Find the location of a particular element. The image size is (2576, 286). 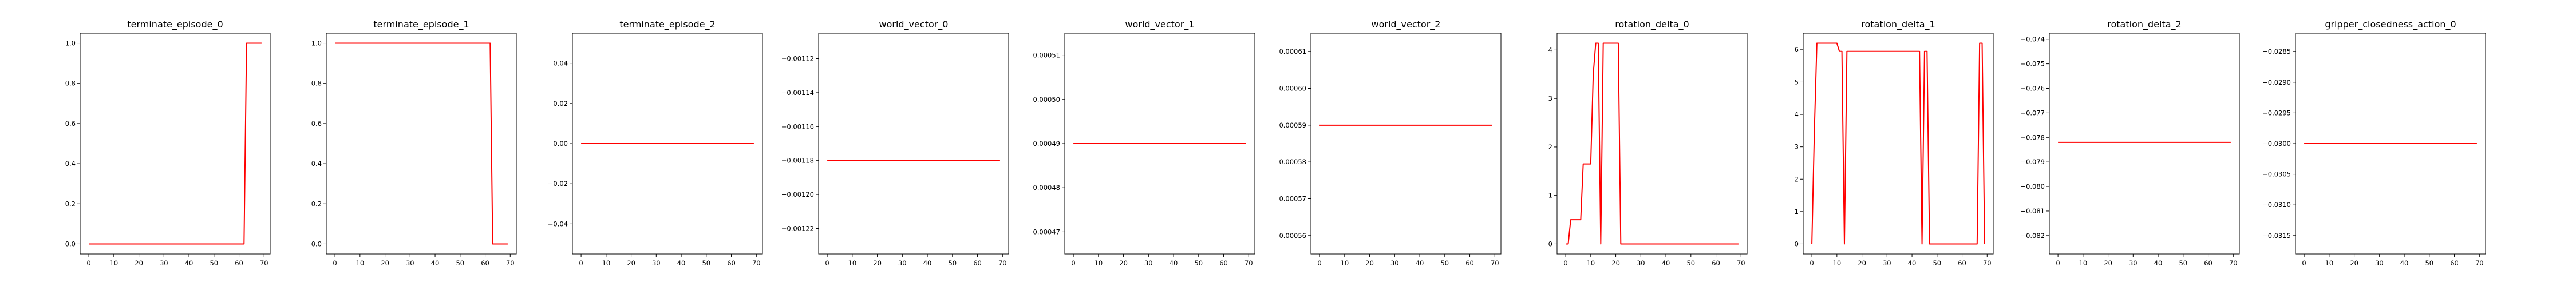

y-tick-label: −0.0300 is located at coordinates (2276, 144).